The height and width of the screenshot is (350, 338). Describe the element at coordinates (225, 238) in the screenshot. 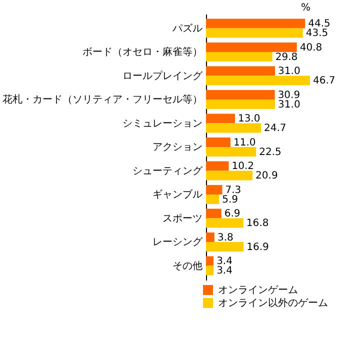

I see `data-label: 3.8` at that location.